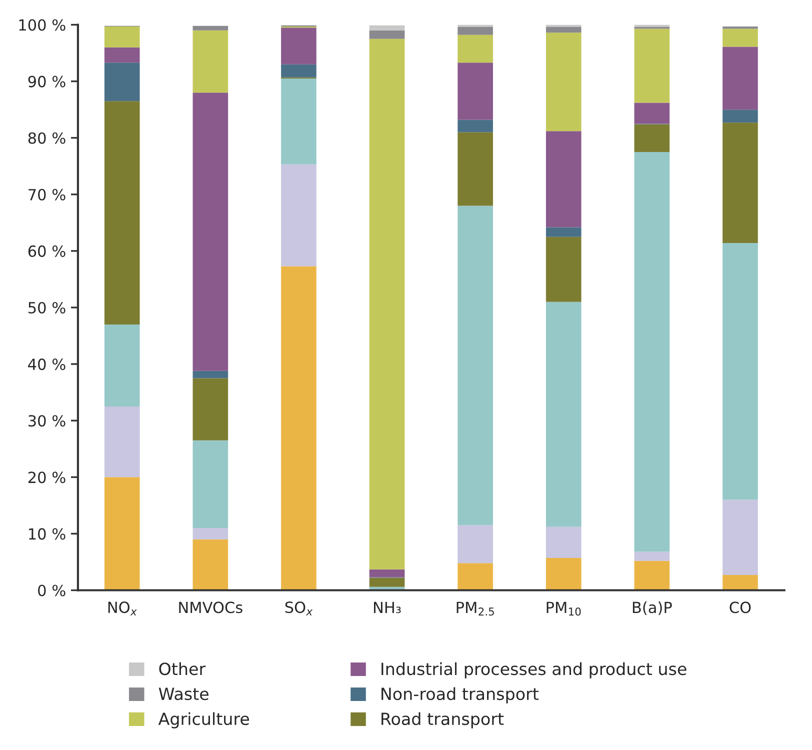 This screenshot has height=750, width=812. What do you see at coordinates (652, 608) in the screenshot?
I see `x-tick-label: B(a)P` at bounding box center [652, 608].